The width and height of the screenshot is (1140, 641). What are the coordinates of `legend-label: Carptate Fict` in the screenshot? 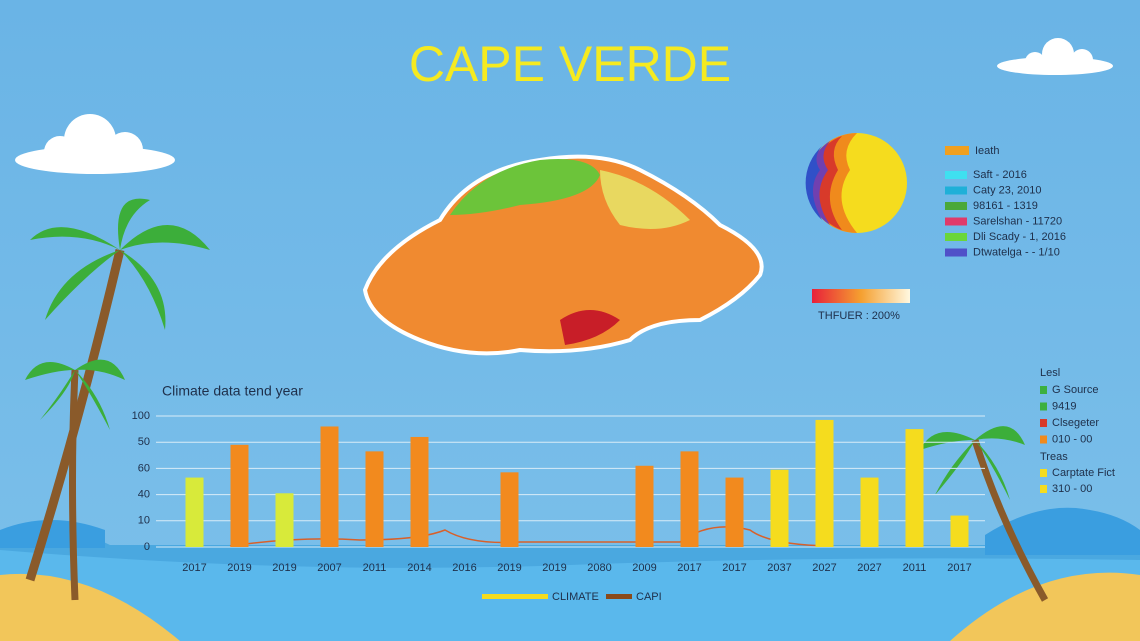 It's located at (1083, 473).